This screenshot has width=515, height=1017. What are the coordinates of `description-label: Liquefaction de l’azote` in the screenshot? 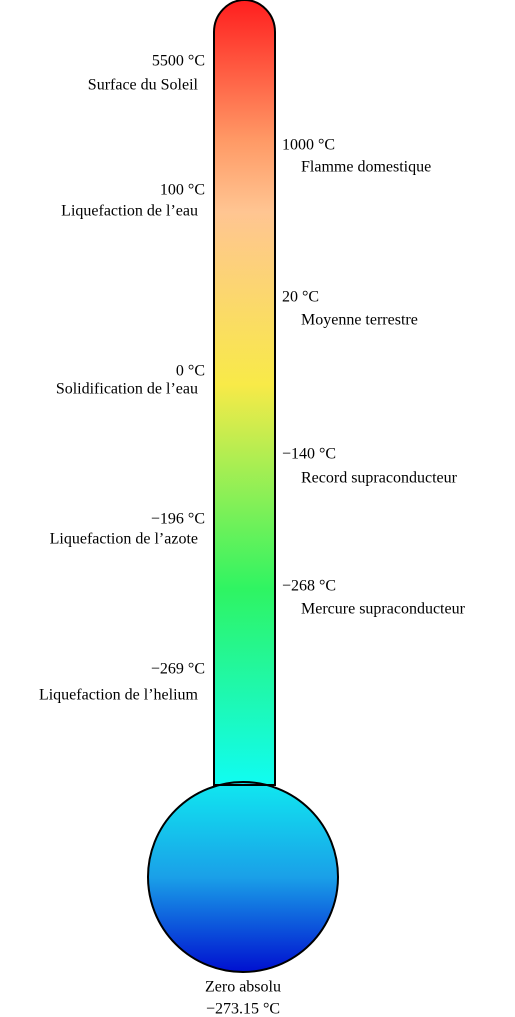 It's located at (124, 539).